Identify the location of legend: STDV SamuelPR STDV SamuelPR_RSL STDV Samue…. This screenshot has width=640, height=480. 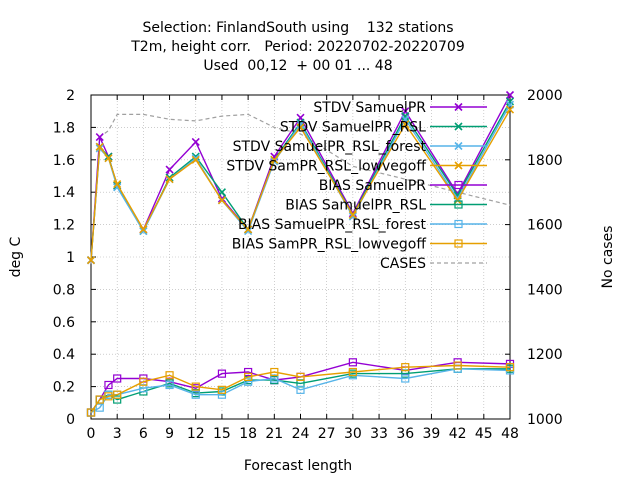
(356, 186).